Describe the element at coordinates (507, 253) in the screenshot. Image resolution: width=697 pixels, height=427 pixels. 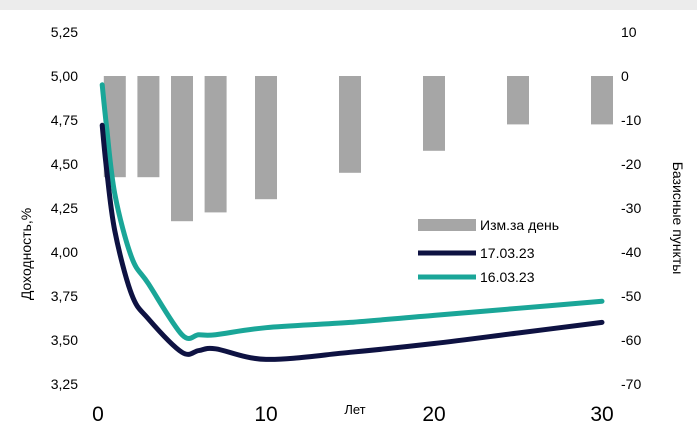
I see `legend-label-series-1: 17.03.23` at that location.